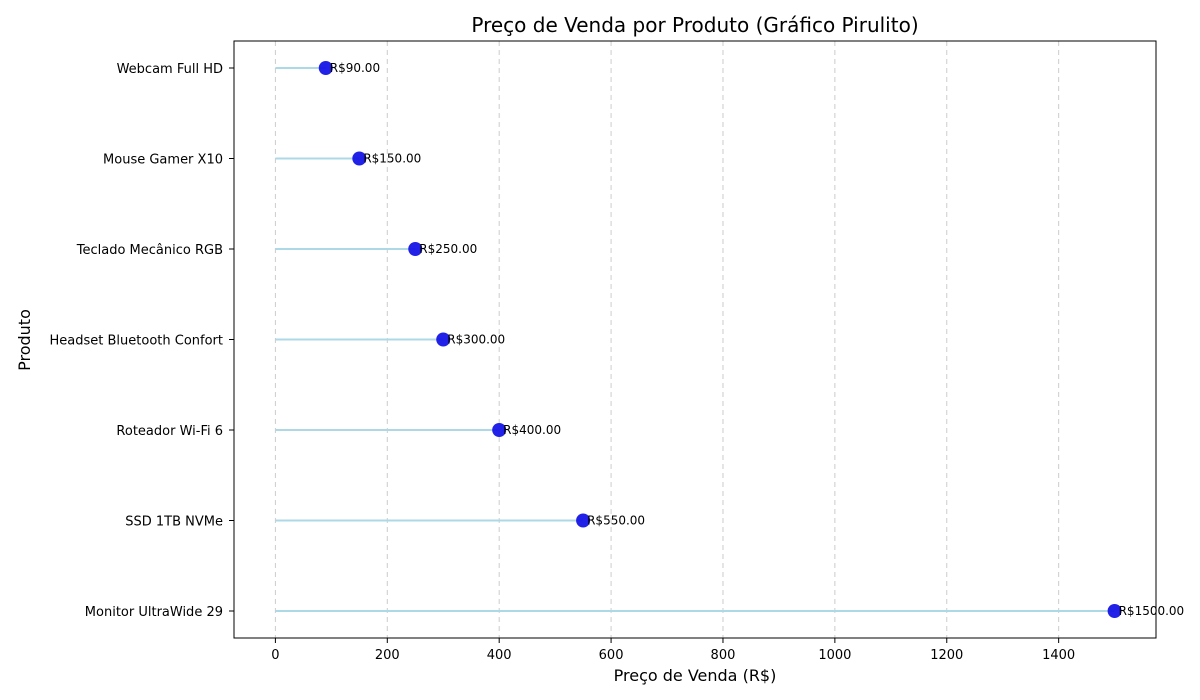 This screenshot has height=700, width=1200. Describe the element at coordinates (24, 340) in the screenshot. I see `y-axis-label: Produto` at that location.